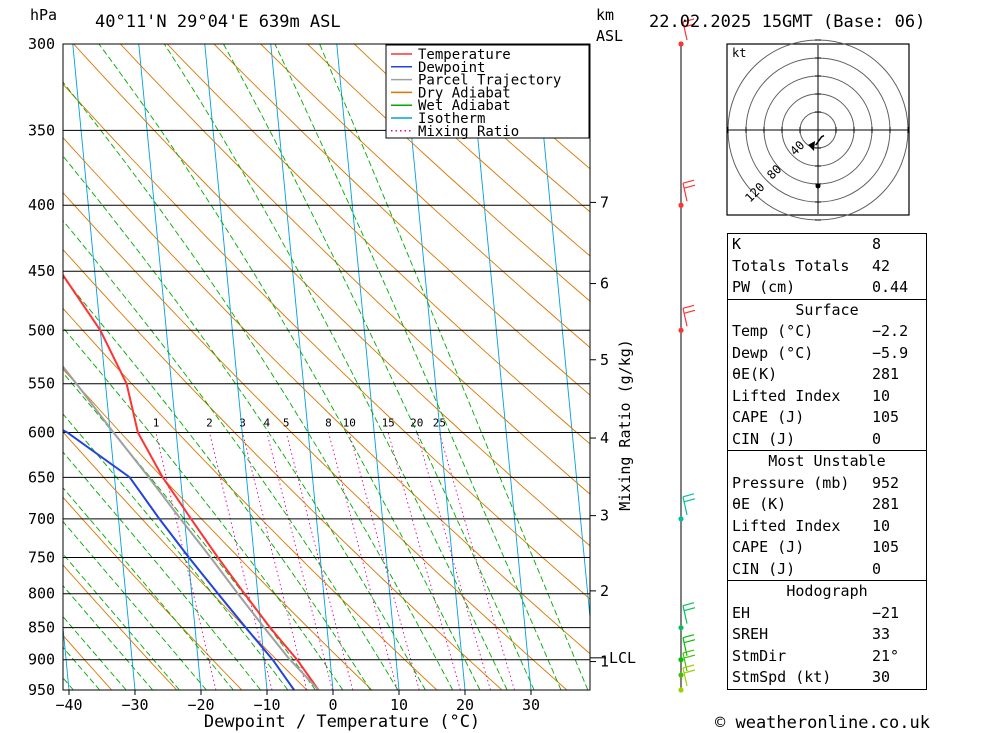 This screenshot has height=733, width=1000. What do you see at coordinates (886, 612) in the screenshot?
I see `indices-value: −21` at bounding box center [886, 612].